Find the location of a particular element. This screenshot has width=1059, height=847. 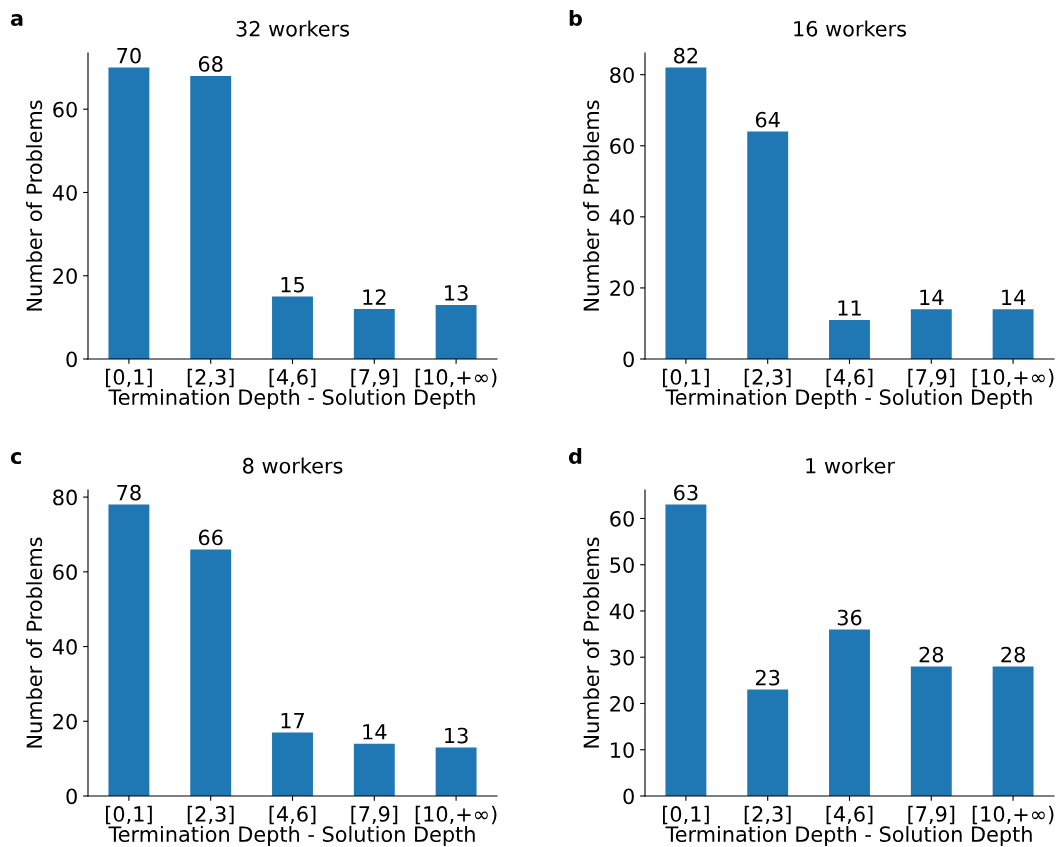

data-label: 64 is located at coordinates (767, 119).